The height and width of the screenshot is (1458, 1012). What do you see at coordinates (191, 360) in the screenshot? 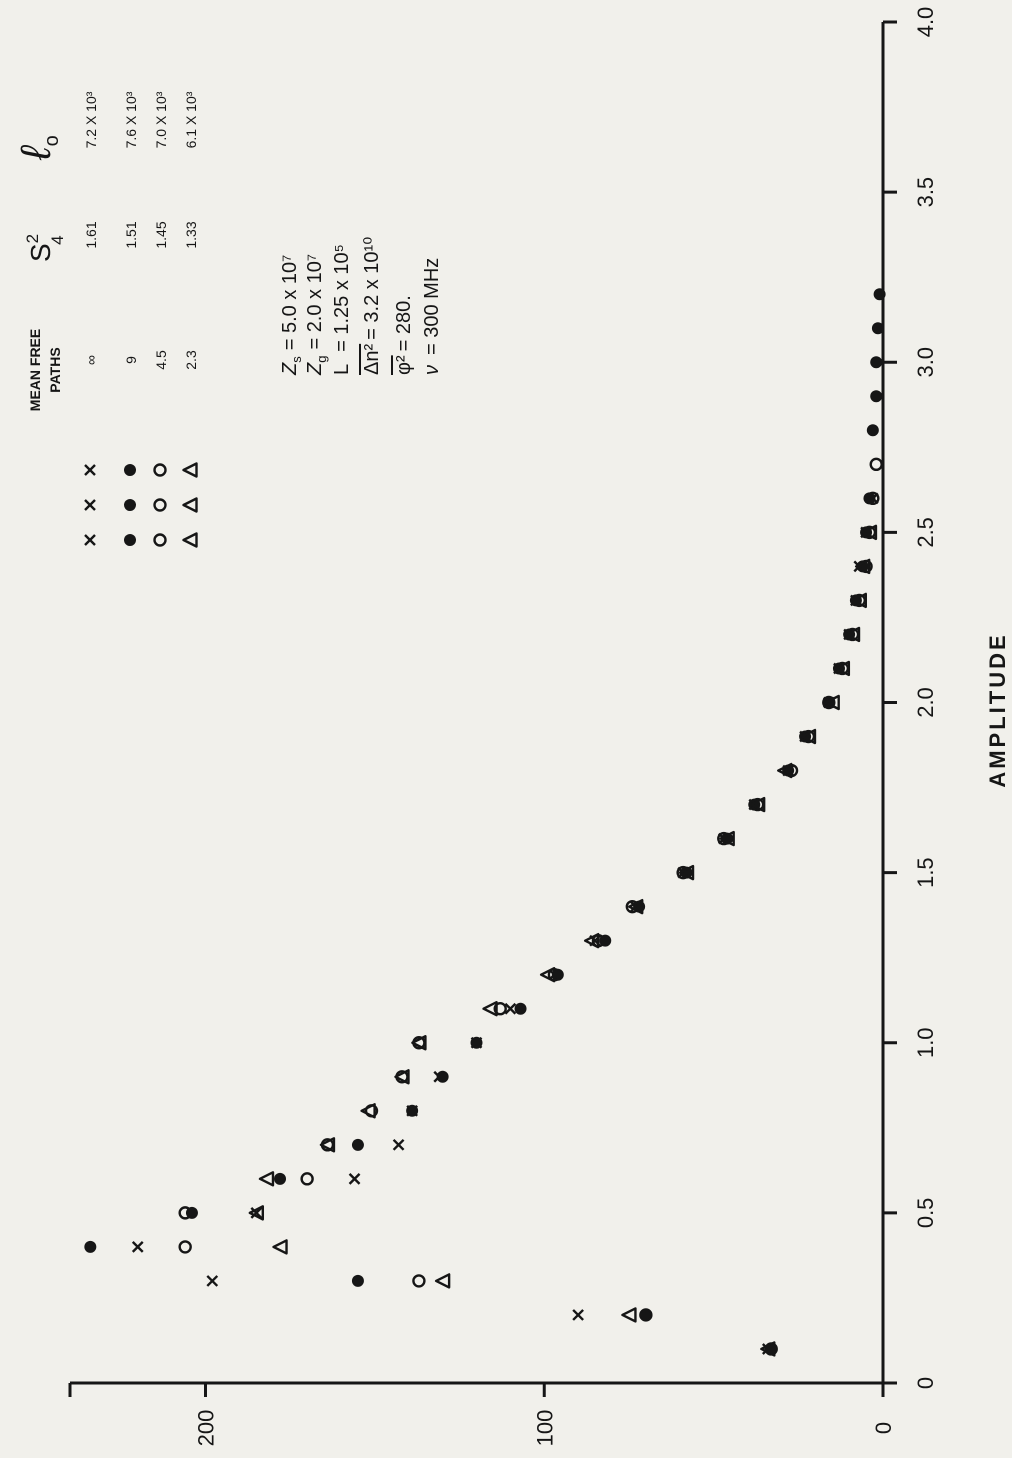
I see `legend-mean-free-path: 2.3` at bounding box center [191, 360].